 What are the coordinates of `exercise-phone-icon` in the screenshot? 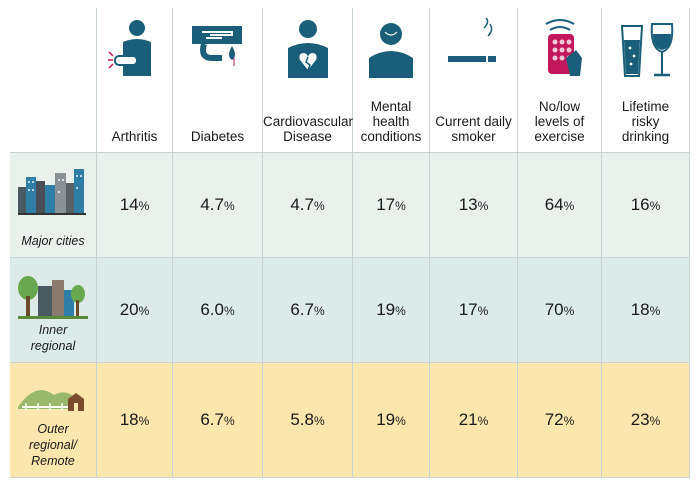 It's located at (560, 51).